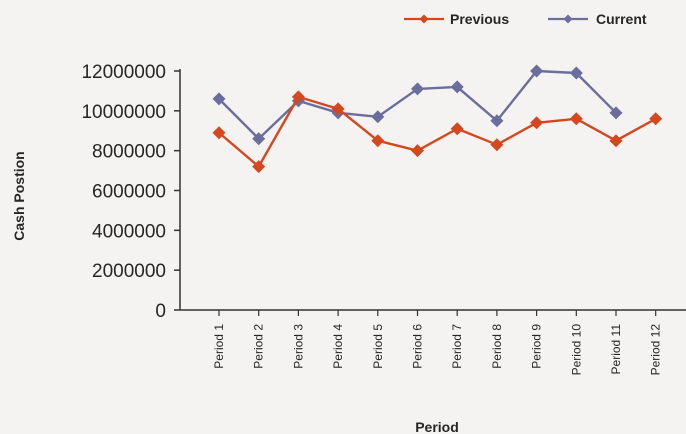 Image resolution: width=686 pixels, height=434 pixels. Describe the element at coordinates (537, 346) in the screenshot. I see `x-tick-label: Period 9` at that location.